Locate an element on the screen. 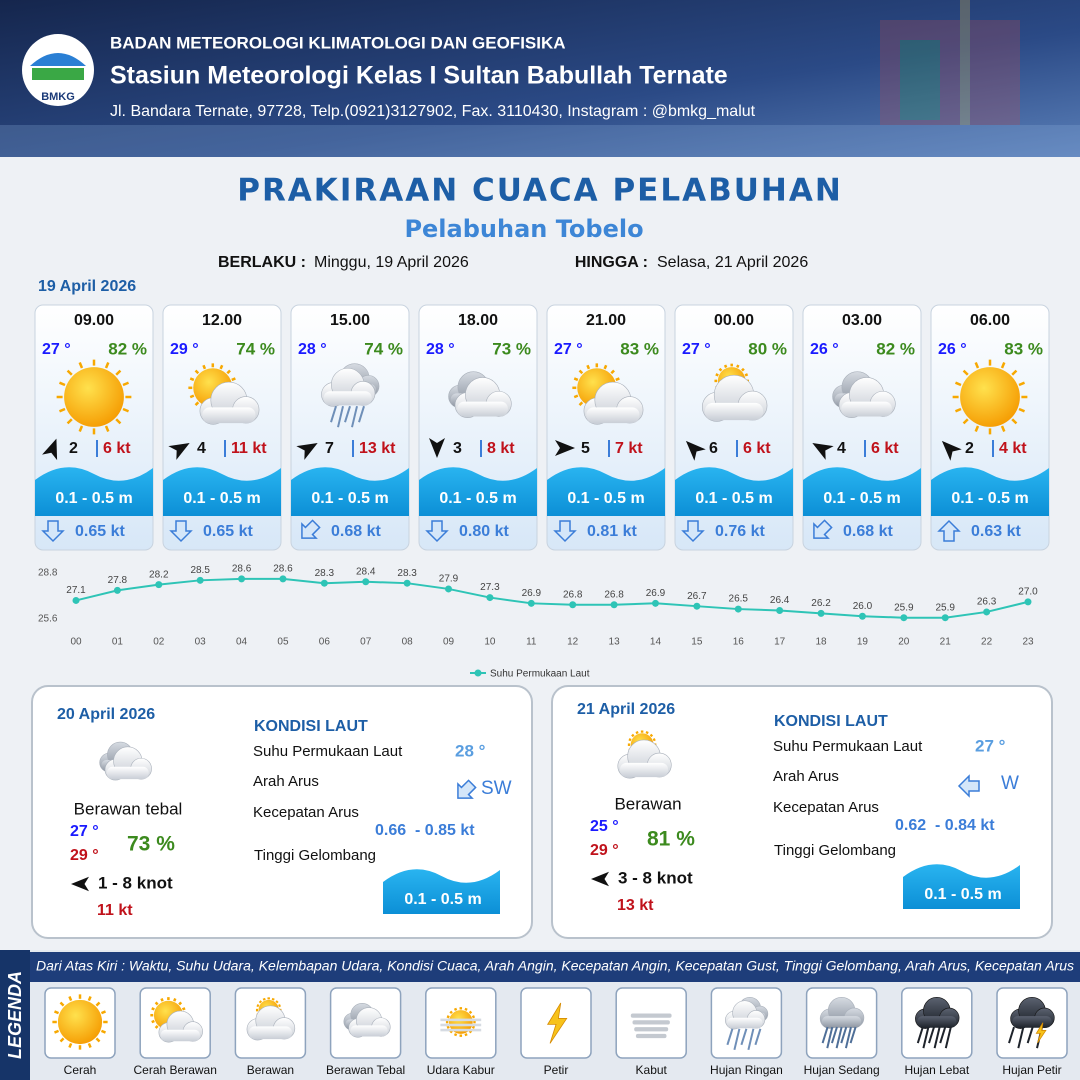  day-date: 21 April 2026 is located at coordinates (626, 709).